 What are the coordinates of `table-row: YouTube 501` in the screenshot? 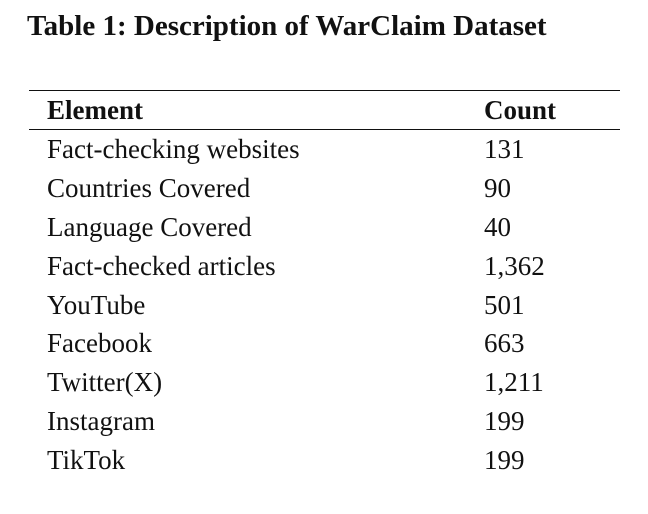 It's located at (324, 304).